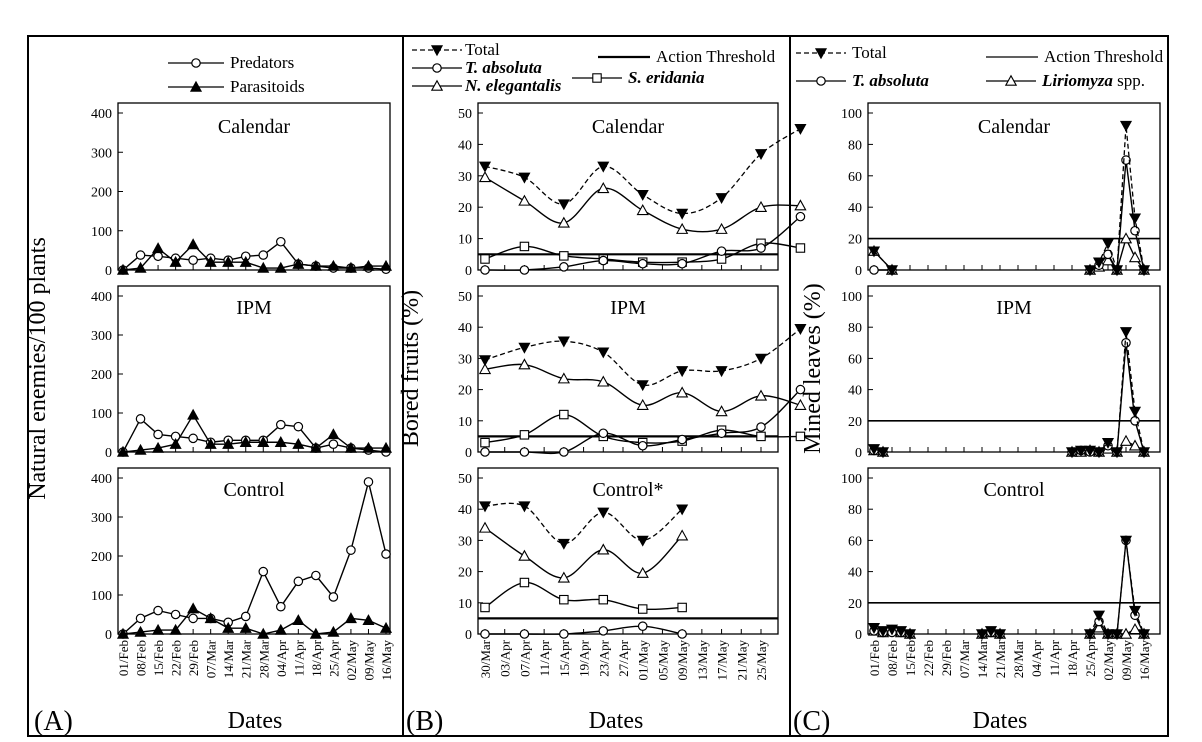 This screenshot has height=742, width=1202. What do you see at coordinates (1072, 658) in the screenshot?
I see `x-tick-label: 18/Apr` at bounding box center [1072, 658].